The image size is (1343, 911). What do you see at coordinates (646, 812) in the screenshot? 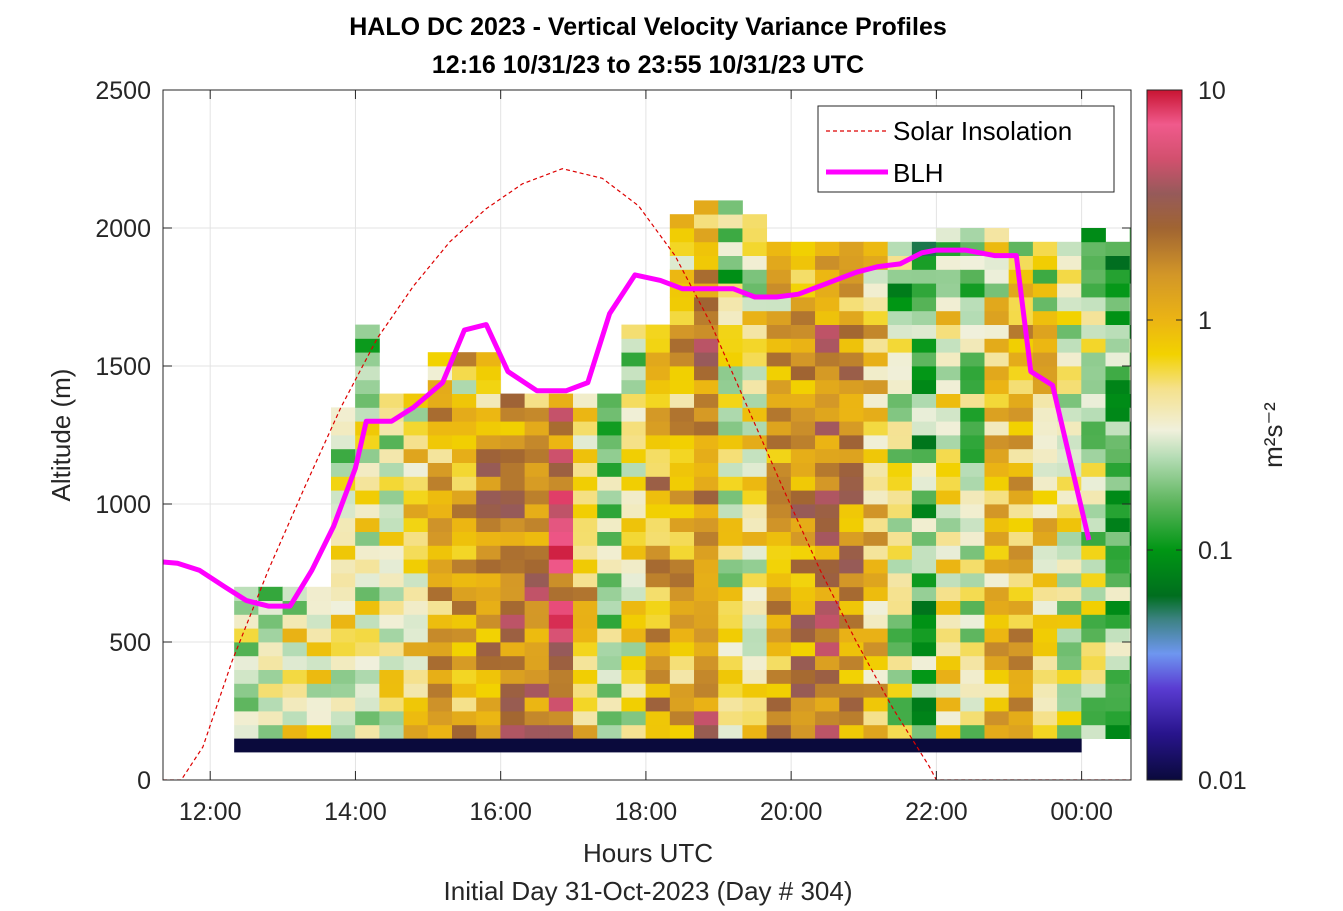
I see `x-tick-label: 18:00` at bounding box center [646, 812].